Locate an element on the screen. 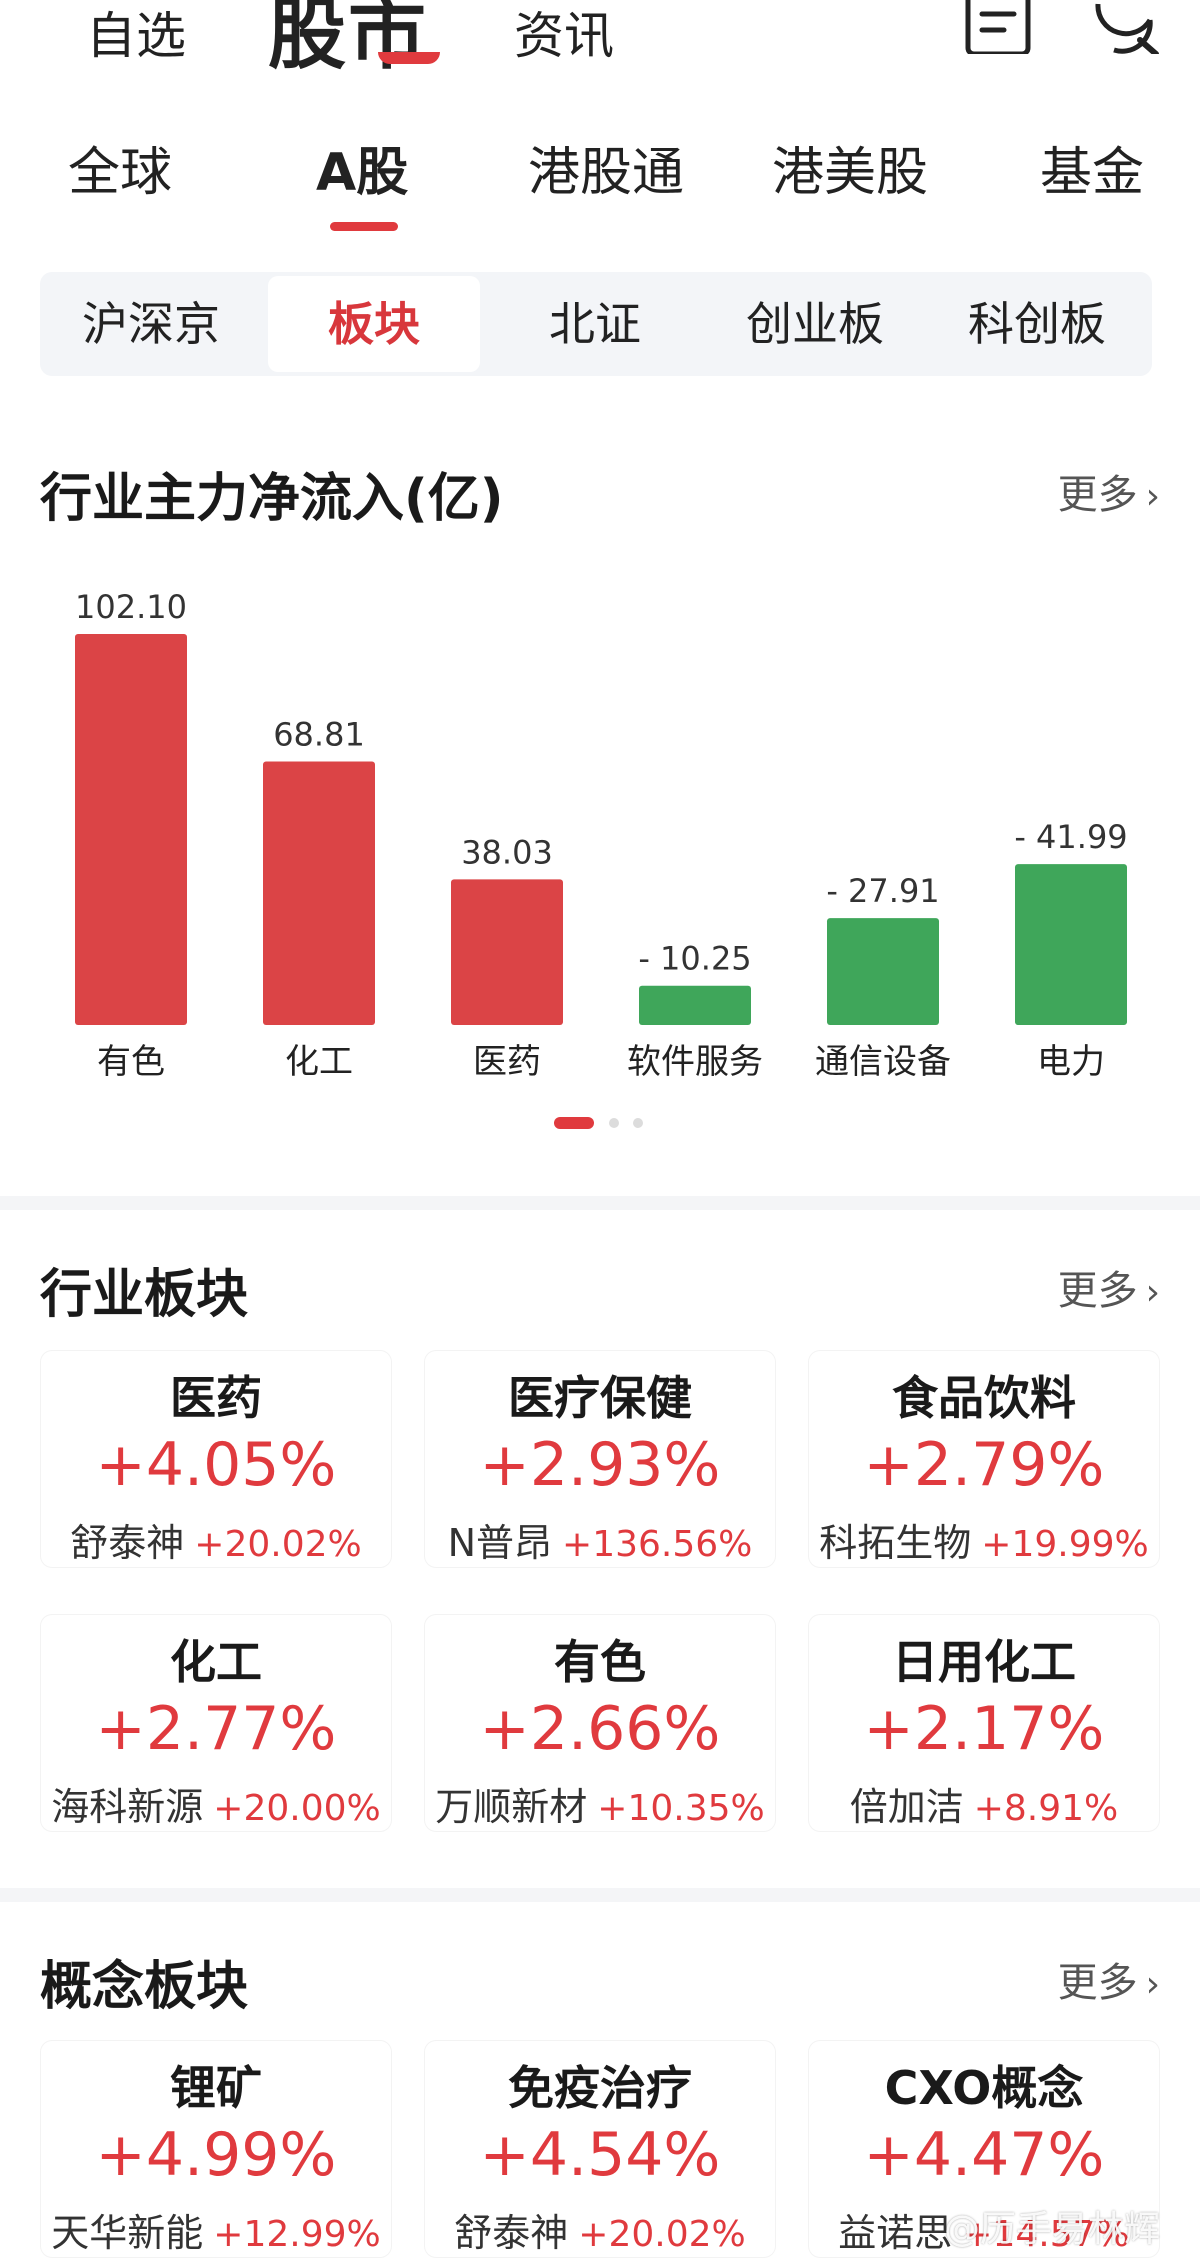  market-tab-indicator is located at coordinates (364, 226).